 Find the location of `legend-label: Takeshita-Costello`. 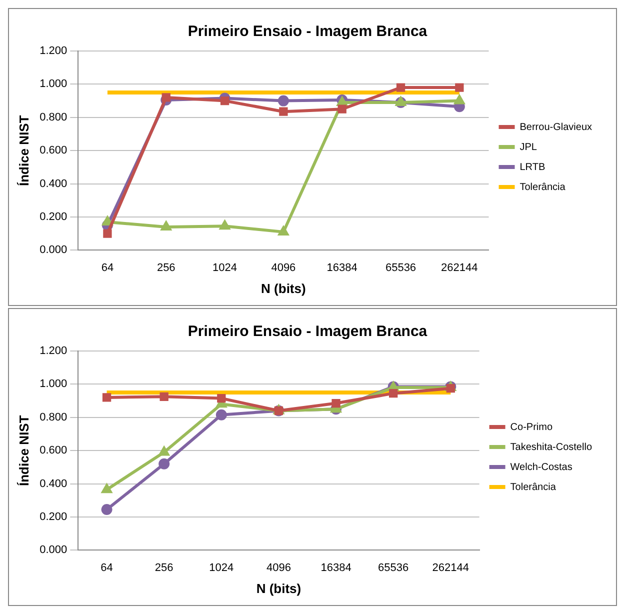

legend-label: Takeshita-Costello is located at coordinates (551, 447).